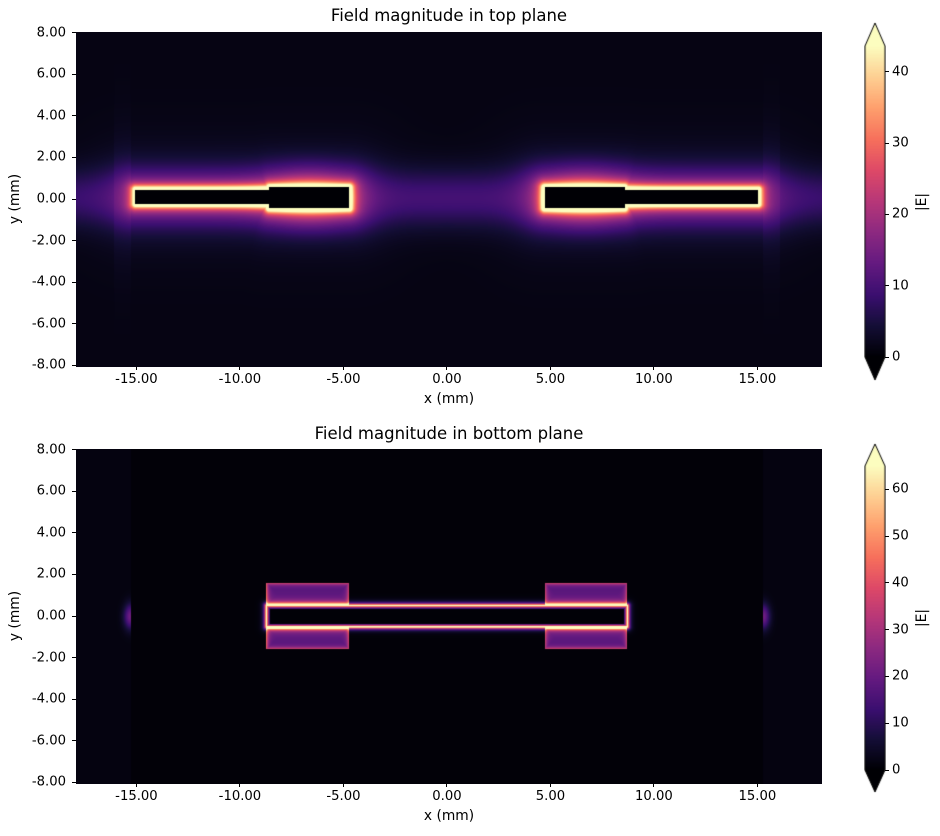  I want to click on colorbar-tick-label: 50, so click(900, 536).